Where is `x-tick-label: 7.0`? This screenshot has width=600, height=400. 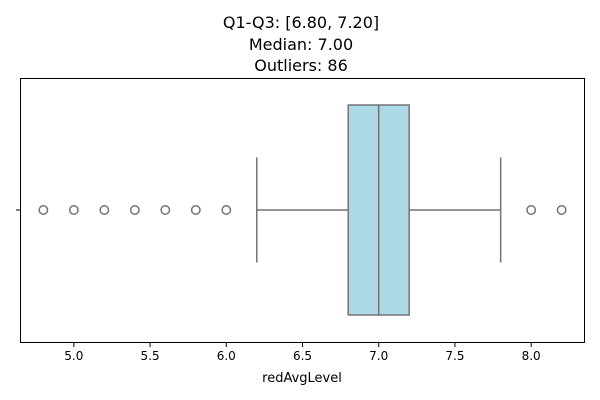
x-tick-label: 7.0 is located at coordinates (378, 356).